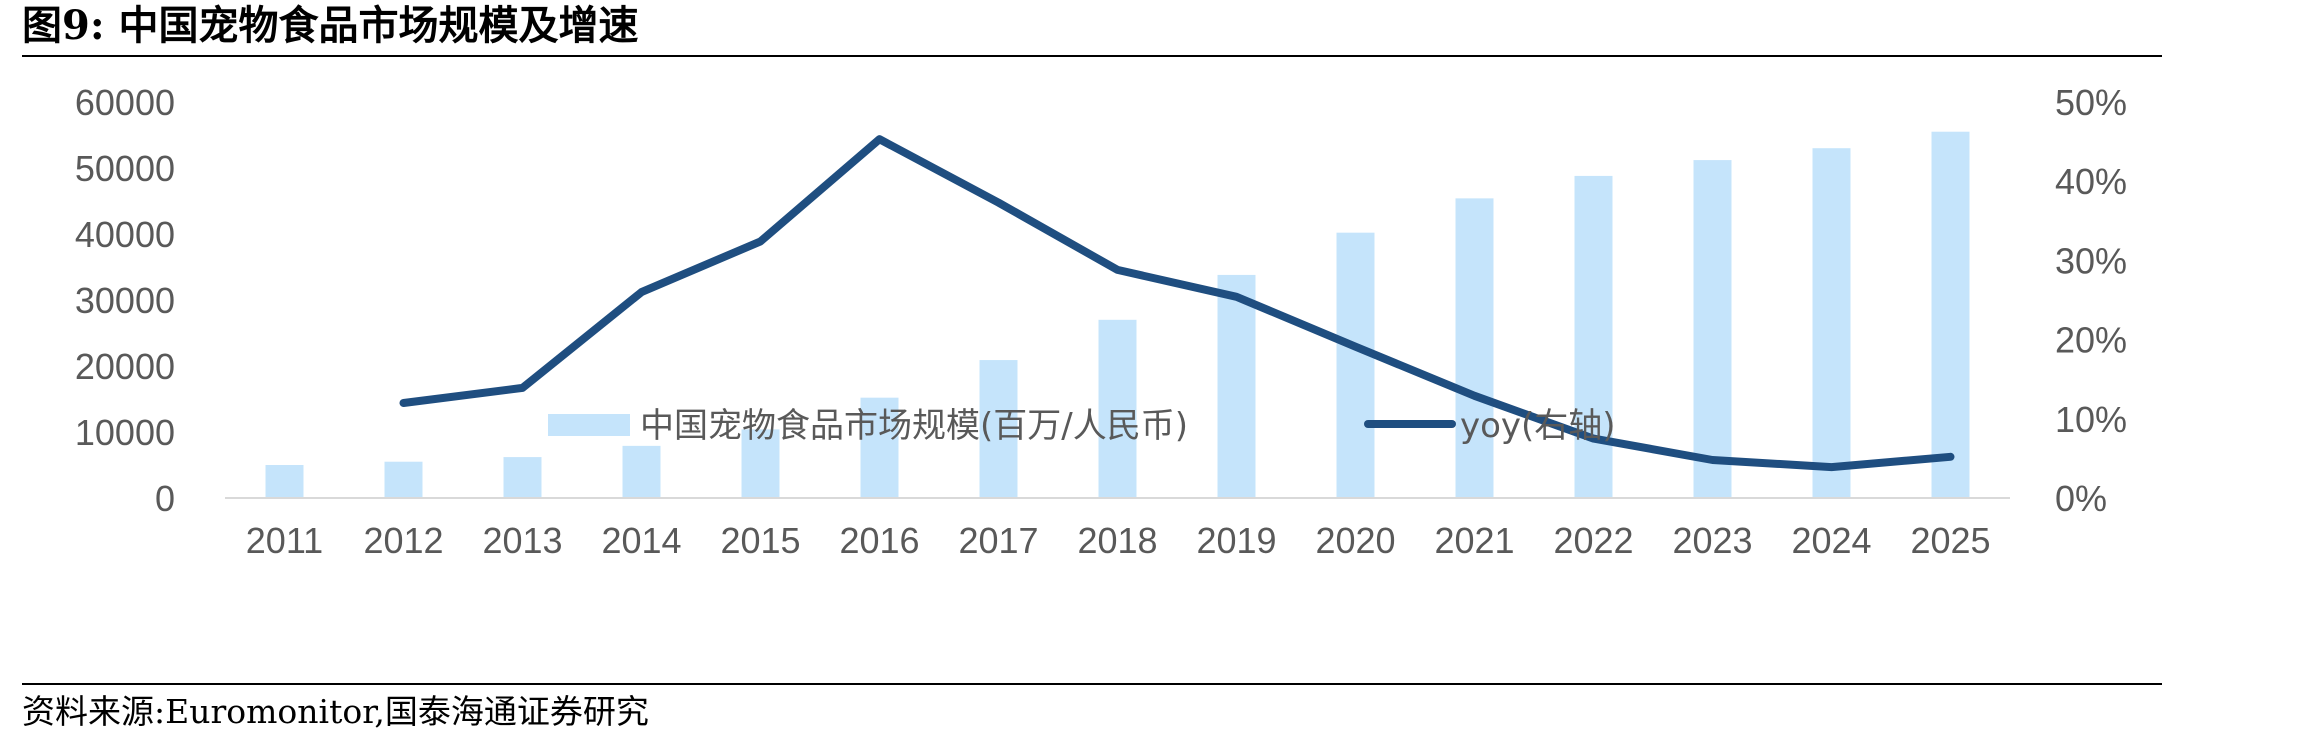 The image size is (2303, 742). I want to click on y-left-tick-label: 0, so click(165, 498).